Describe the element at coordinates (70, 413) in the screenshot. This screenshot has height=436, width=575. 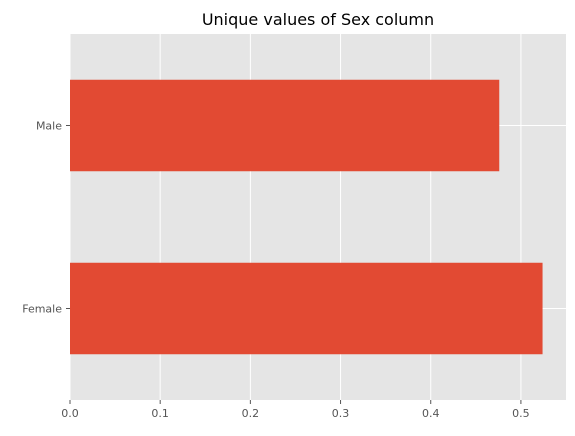
I see `x-tick-label: 0.0` at that location.